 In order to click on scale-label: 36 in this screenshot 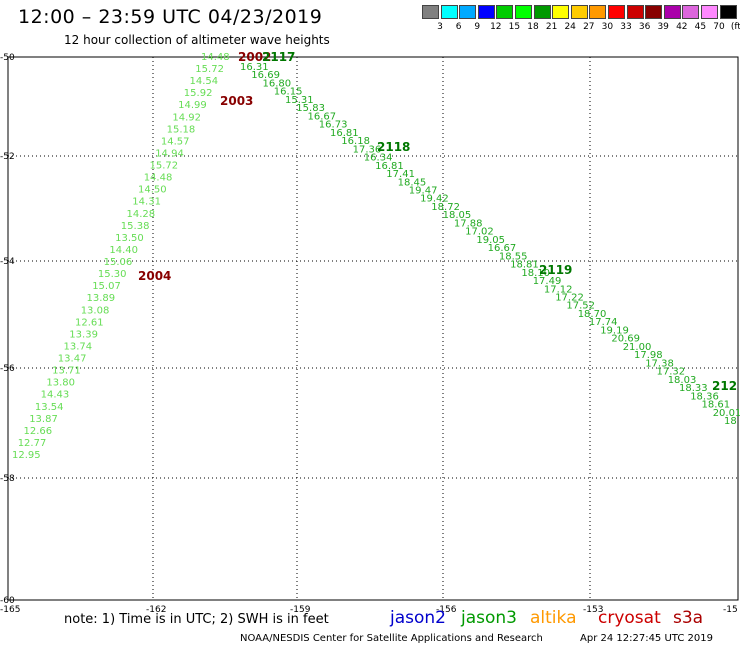, I will do `click(644, 27)`.